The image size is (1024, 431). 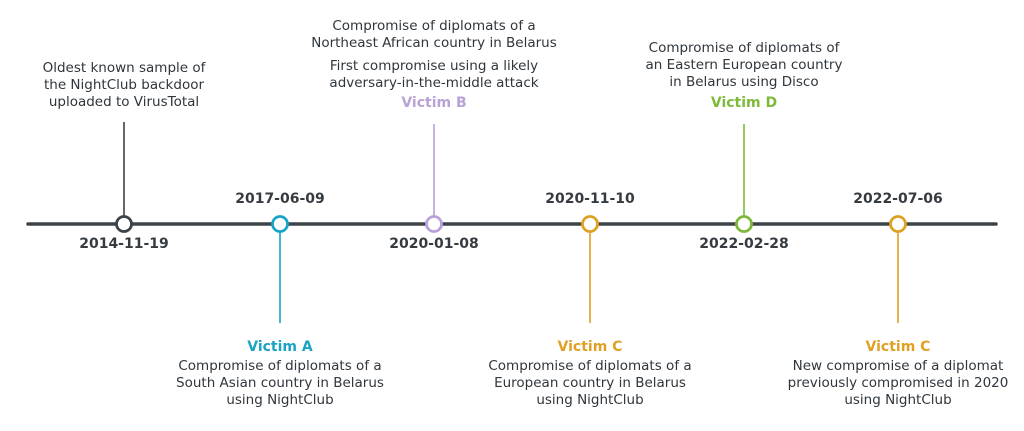 I want to click on description-line: previously compromised in 2020, so click(x=898, y=383).